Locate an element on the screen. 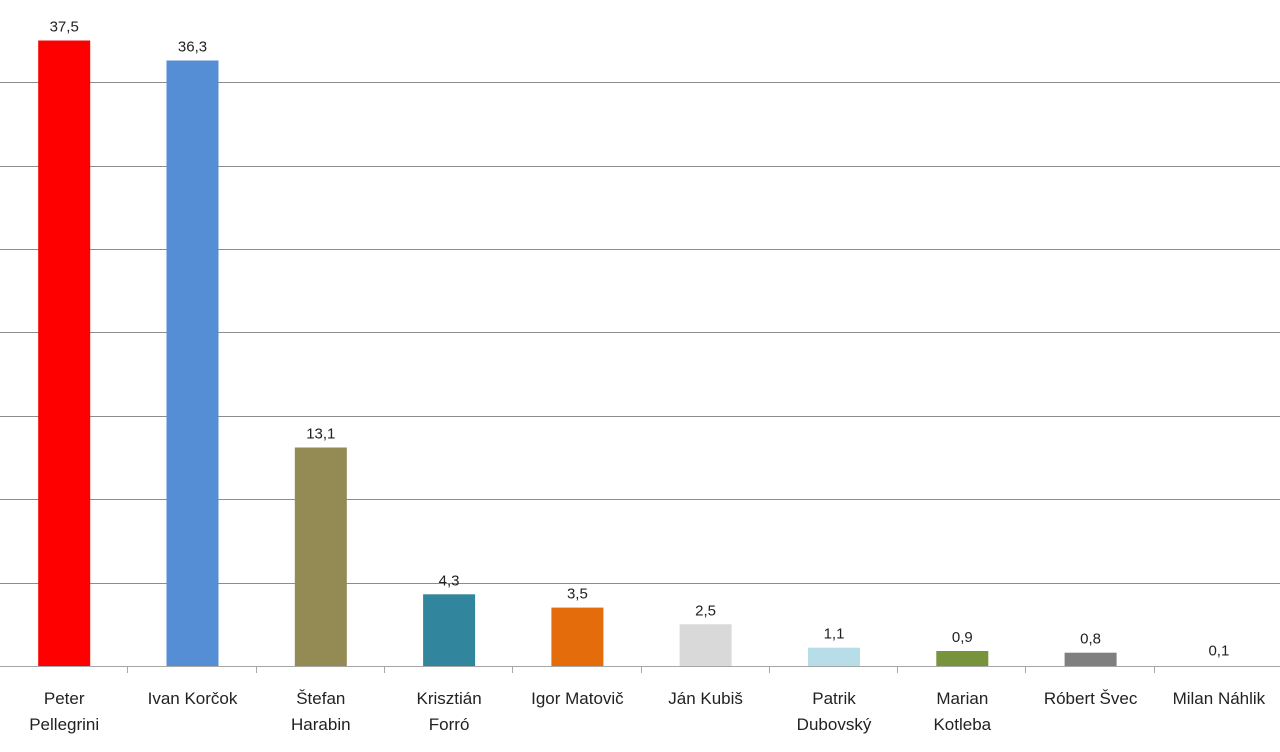 The height and width of the screenshot is (752, 1280). category-label-line: Marian is located at coordinates (962, 698).